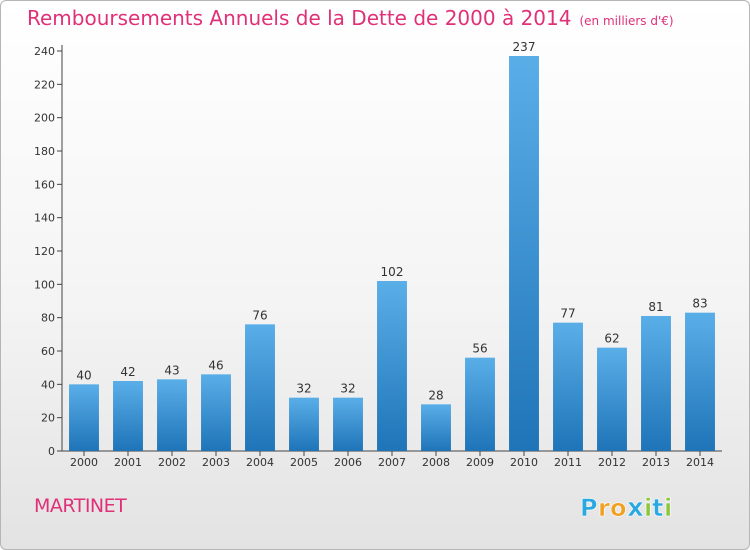  Describe the element at coordinates (480, 404) in the screenshot. I see `bar-2009` at that location.